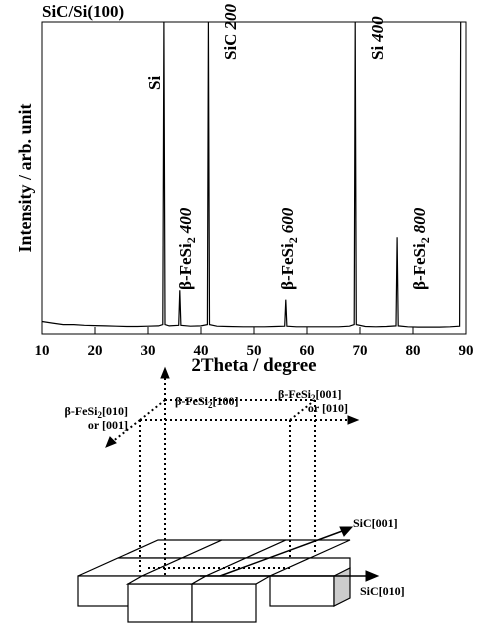 The image size is (483, 624). What do you see at coordinates (83, 11) in the screenshot?
I see `chart-title: SiC/Si(100)` at bounding box center [83, 11].